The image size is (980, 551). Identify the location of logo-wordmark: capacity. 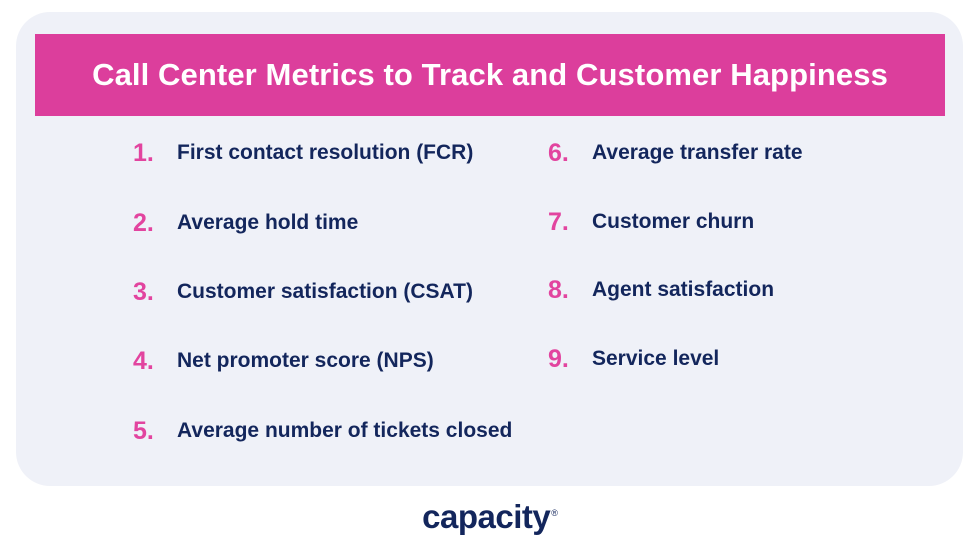
(486, 516).